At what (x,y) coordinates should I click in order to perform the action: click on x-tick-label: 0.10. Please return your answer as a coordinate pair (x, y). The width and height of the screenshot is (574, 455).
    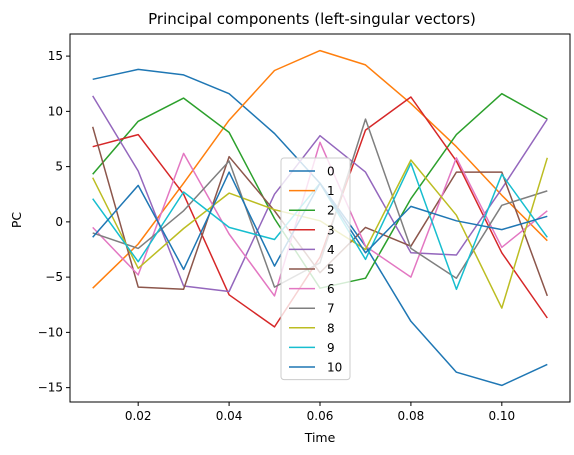
    Looking at the image, I should click on (501, 416).